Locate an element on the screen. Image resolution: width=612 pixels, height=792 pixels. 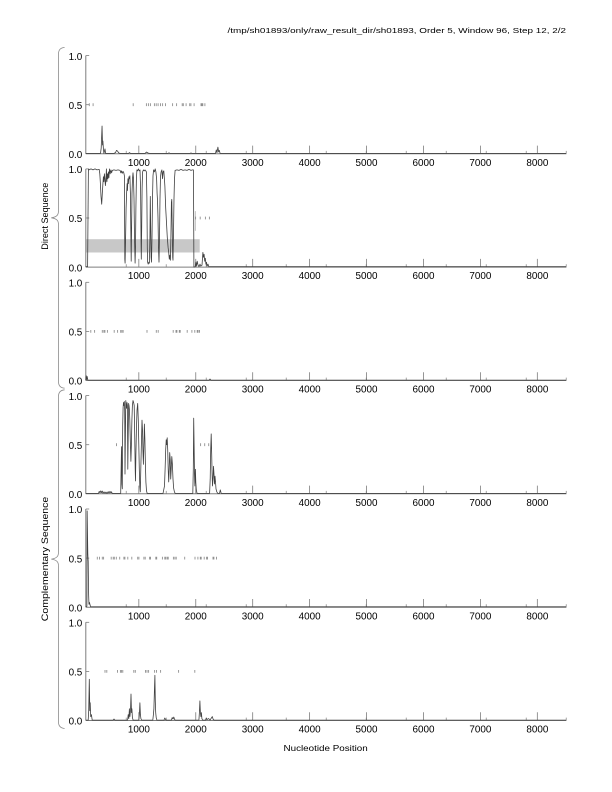
svg-text: Complementary Sequence is located at coordinates (44, 559).